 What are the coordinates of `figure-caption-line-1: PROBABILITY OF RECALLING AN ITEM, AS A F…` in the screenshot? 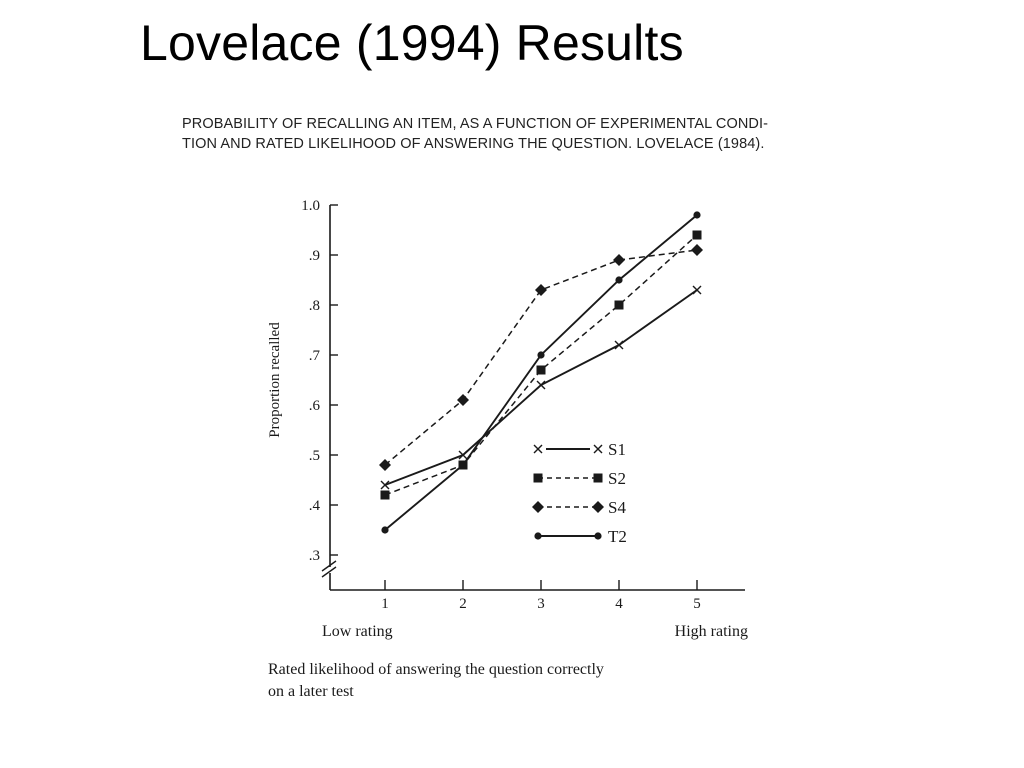 It's located at (475, 124).